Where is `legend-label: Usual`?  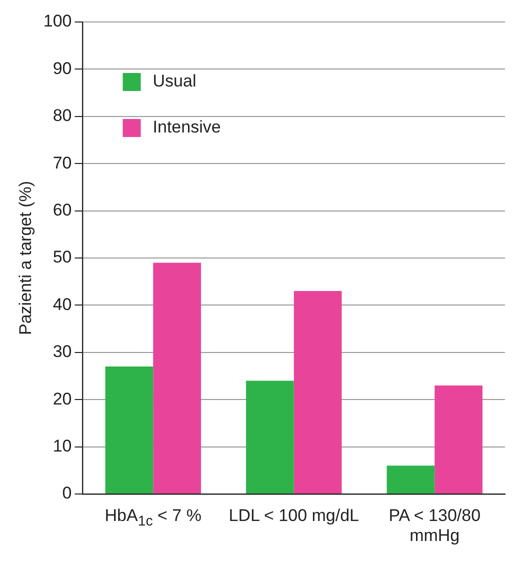 legend-label: Usual is located at coordinates (174, 81).